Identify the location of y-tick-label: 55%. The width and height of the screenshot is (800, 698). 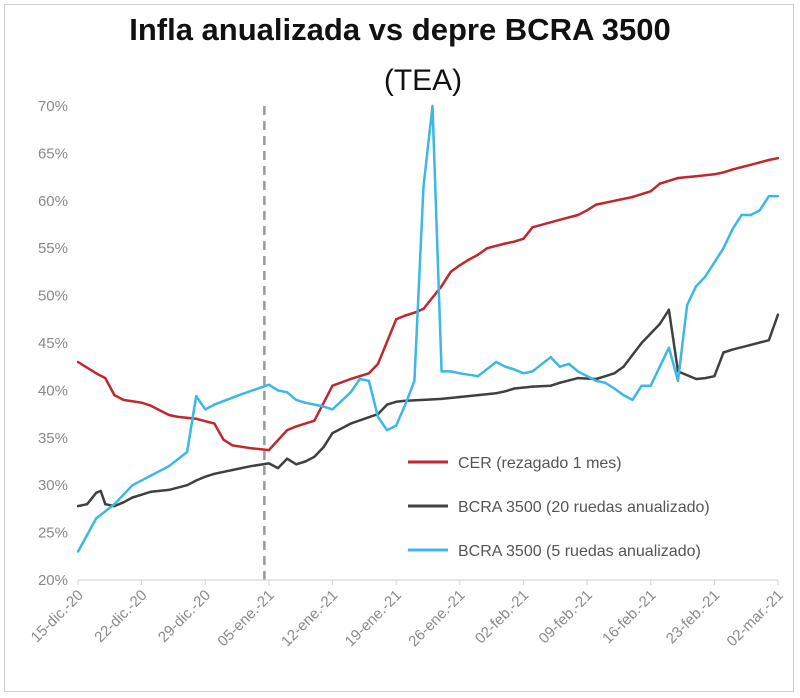
(53, 248).